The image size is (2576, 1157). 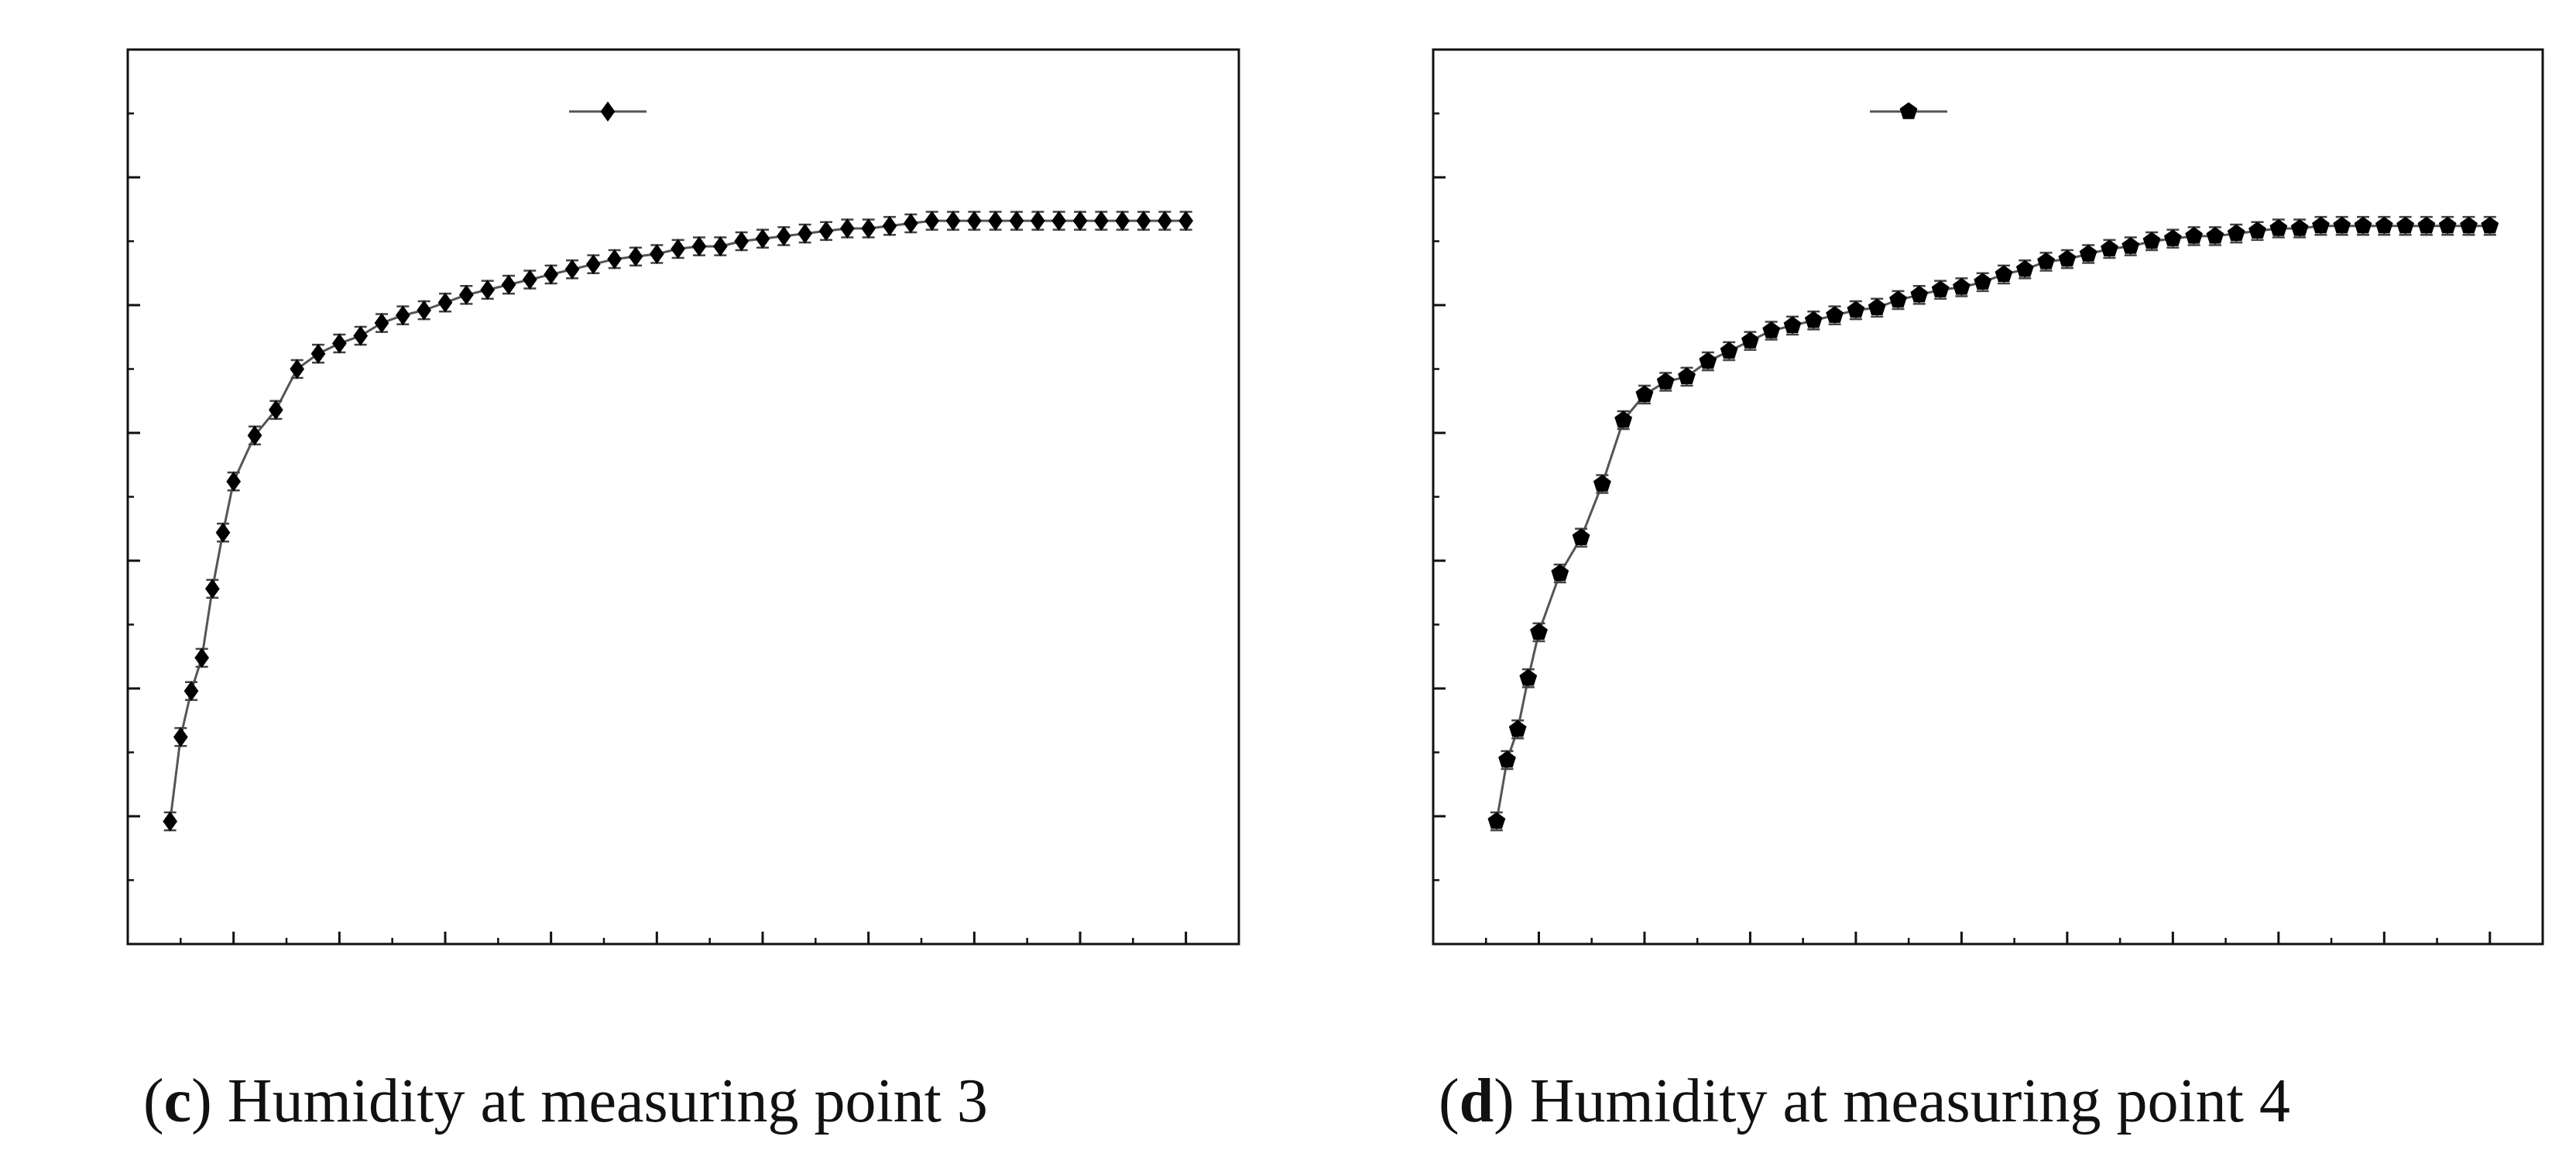 What do you see at coordinates (1477, 1101) in the screenshot?
I see `caption-letter: d` at bounding box center [1477, 1101].